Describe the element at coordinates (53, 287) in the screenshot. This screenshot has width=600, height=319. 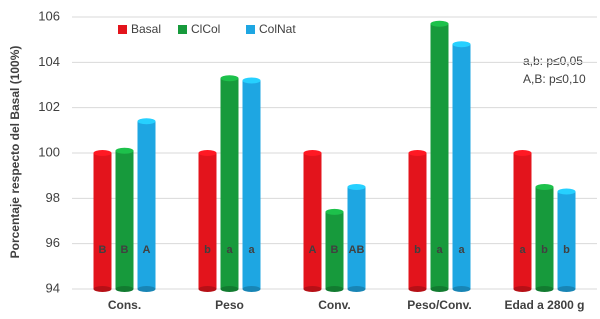
I see `y-tick-label: 94` at that location.